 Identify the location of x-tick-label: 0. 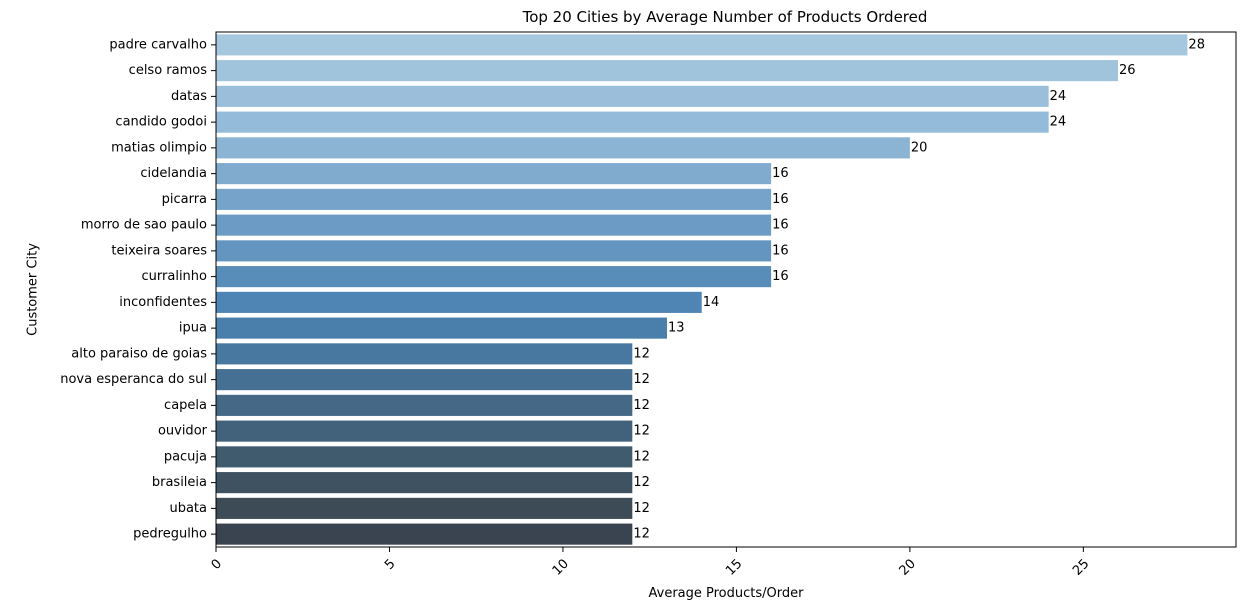
(217, 564).